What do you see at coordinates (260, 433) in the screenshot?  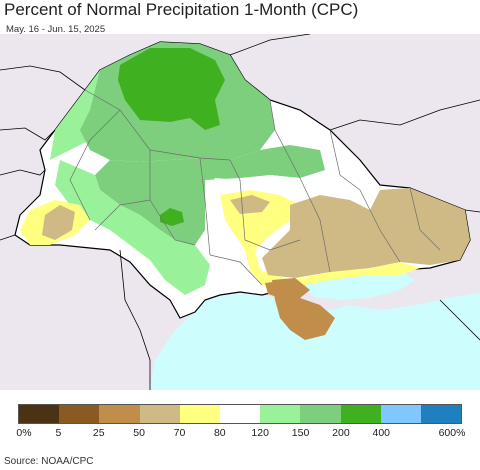 I see `legend-tick-label: 120` at bounding box center [260, 433].